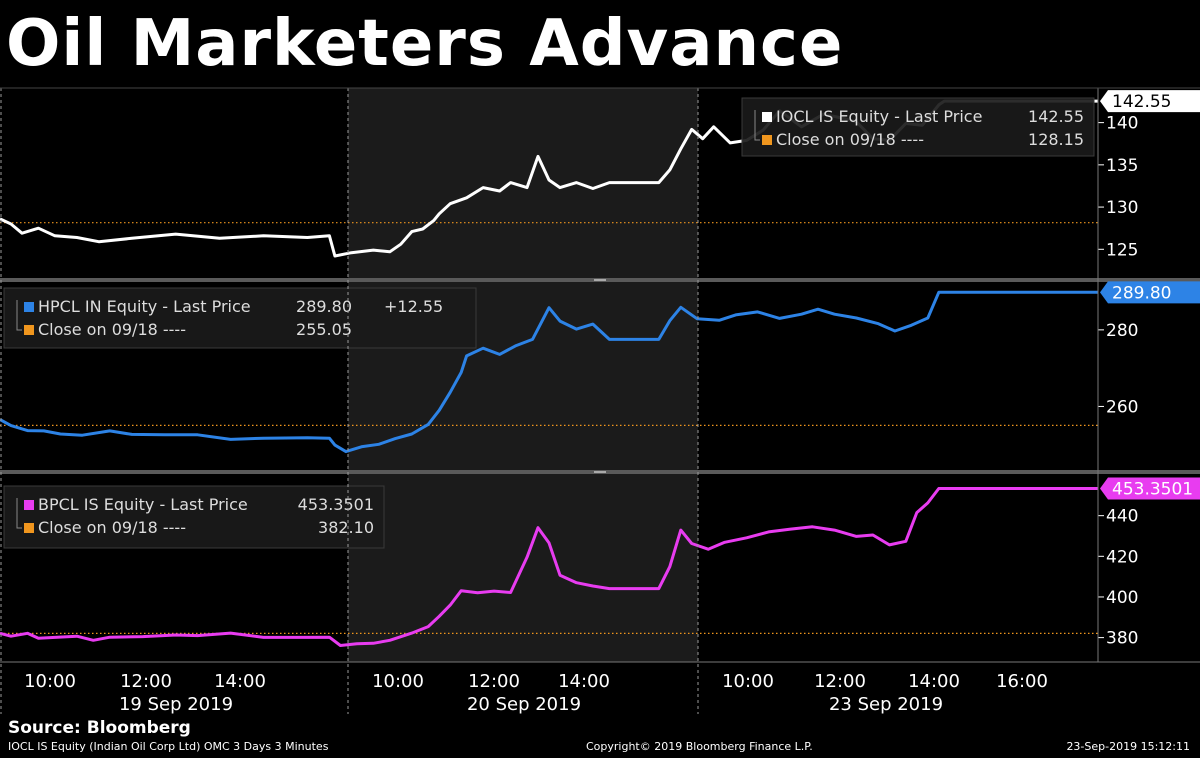 The height and width of the screenshot is (758, 1200). Describe the element at coordinates (879, 116) in the screenshot. I see `legend-price-label: IOCL IS Equity - Last Price` at that location.